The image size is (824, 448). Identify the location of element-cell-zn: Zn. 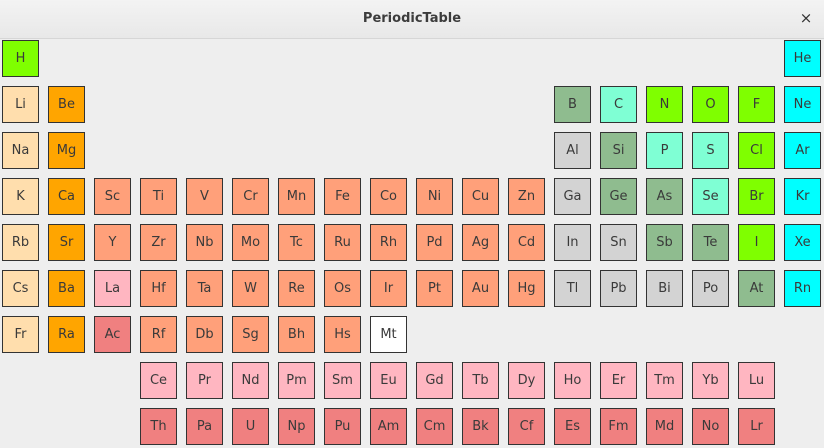
(526, 196).